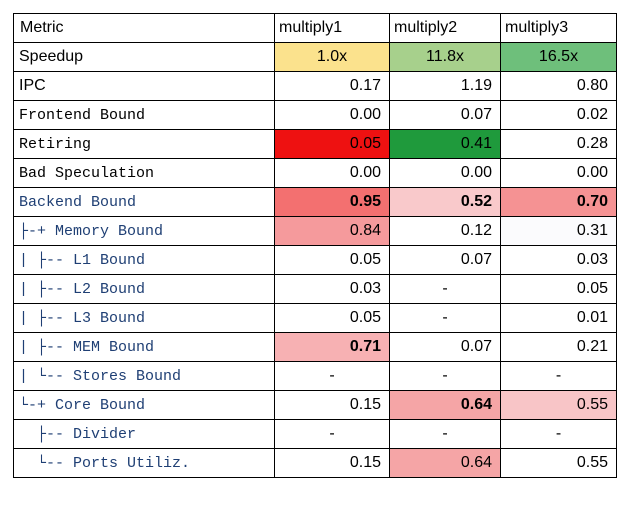  I want to click on row-ipc: IPC 0.17 1.19 0.80, so click(315, 86).